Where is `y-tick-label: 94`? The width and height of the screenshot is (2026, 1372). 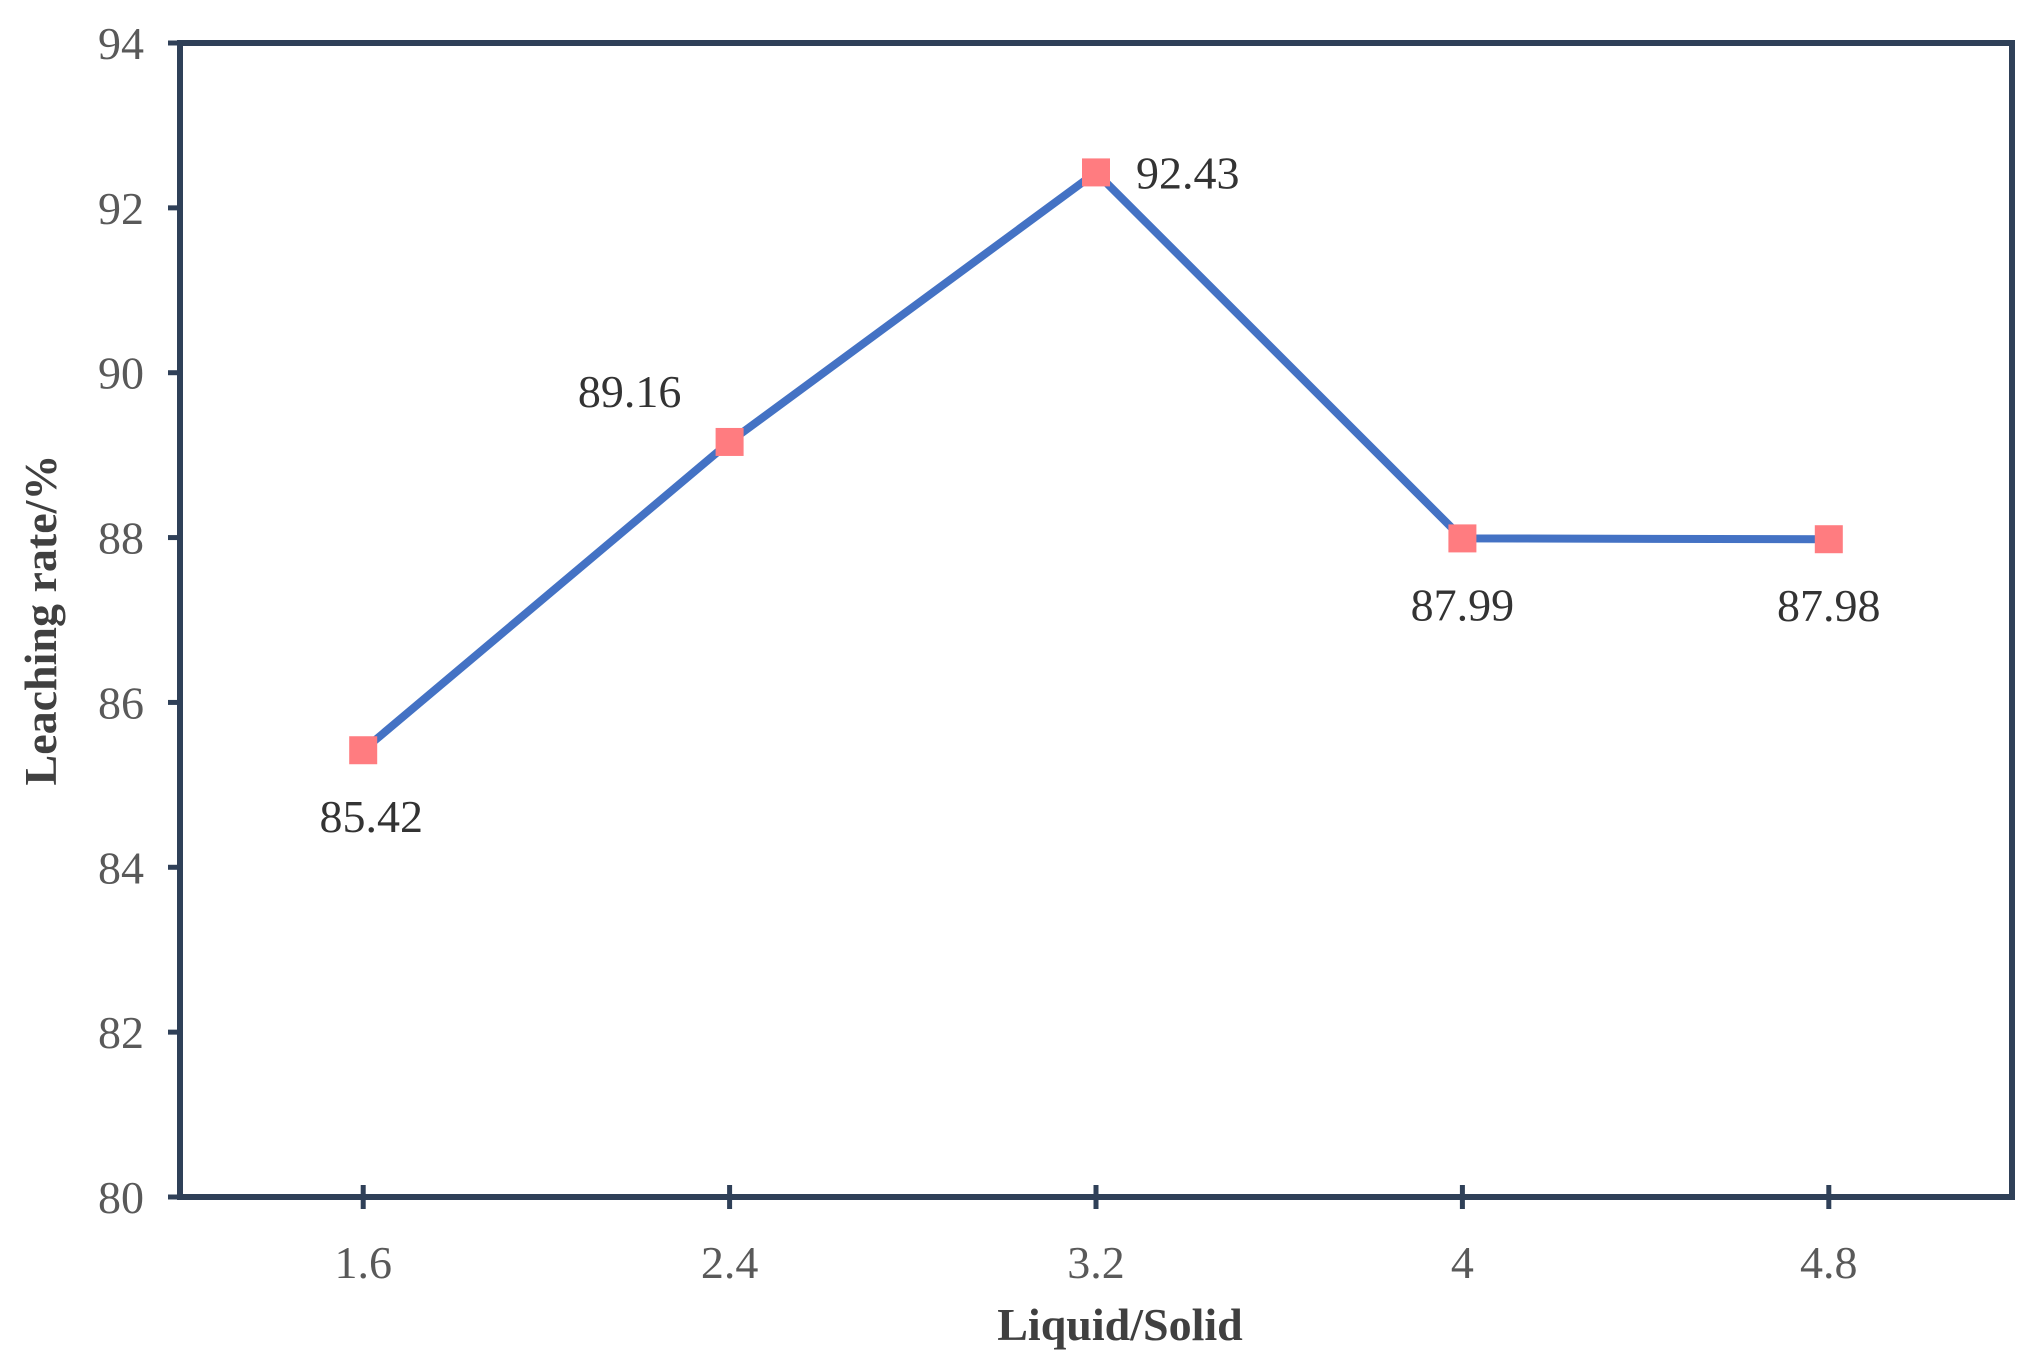
y-tick-label: 94 is located at coordinates (121, 43).